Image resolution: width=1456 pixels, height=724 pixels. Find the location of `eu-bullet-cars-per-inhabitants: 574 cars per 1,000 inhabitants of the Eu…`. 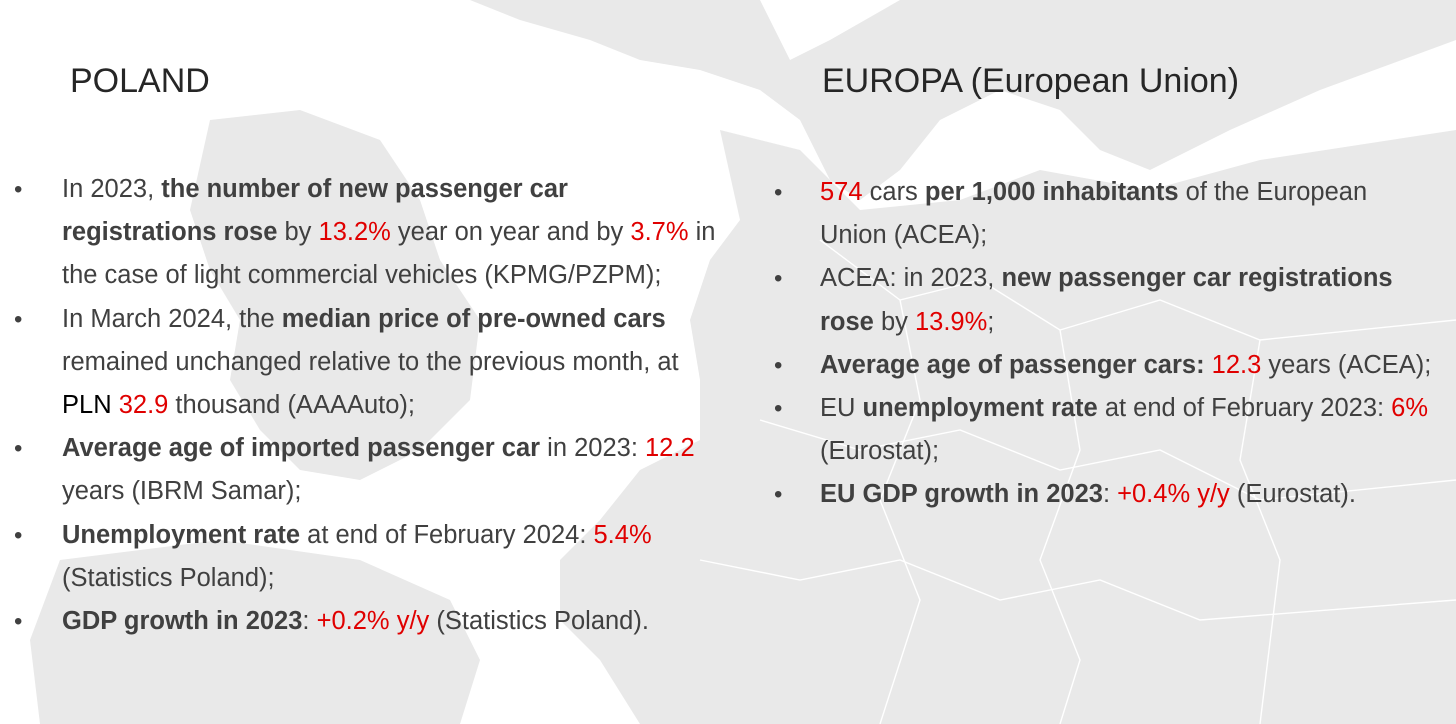

eu-bullet-cars-per-inhabitants: 574 cars per 1,000 inhabitants of the Eu… is located at coordinates (1107, 214).